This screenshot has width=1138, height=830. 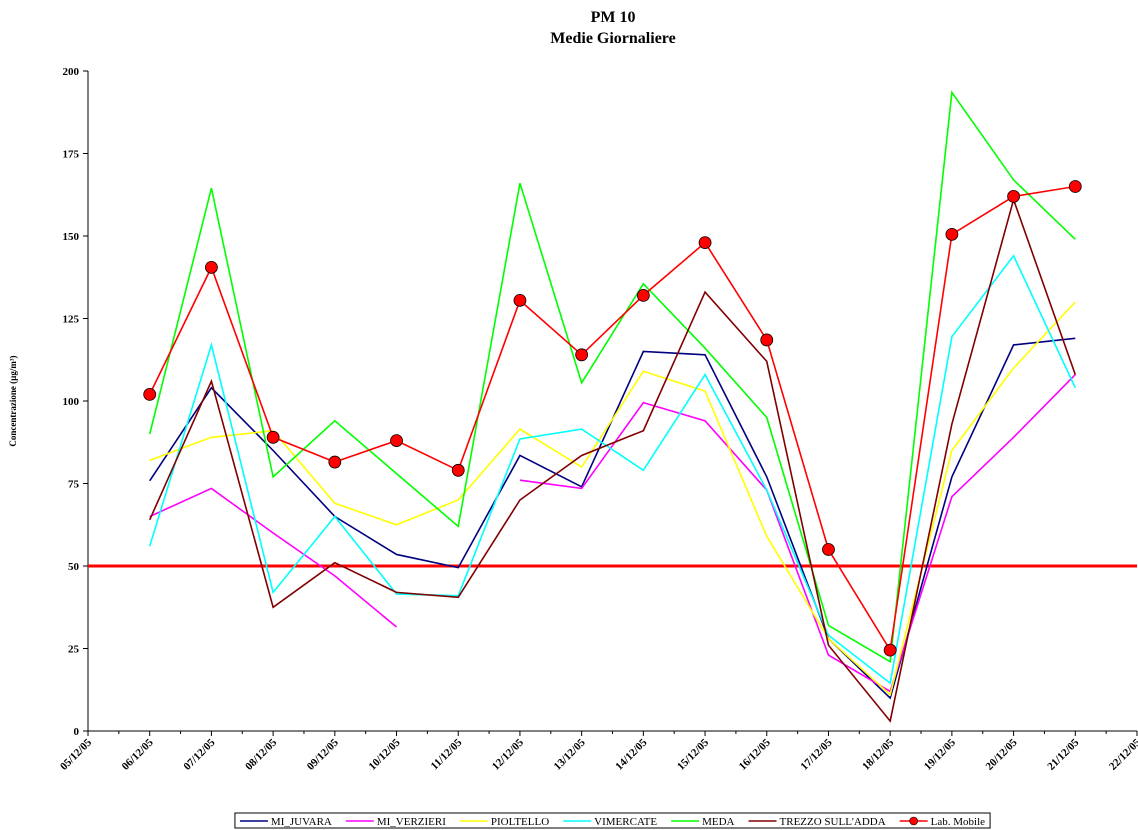 I want to click on x-tick-label: 18/12/05, so click(x=878, y=754).